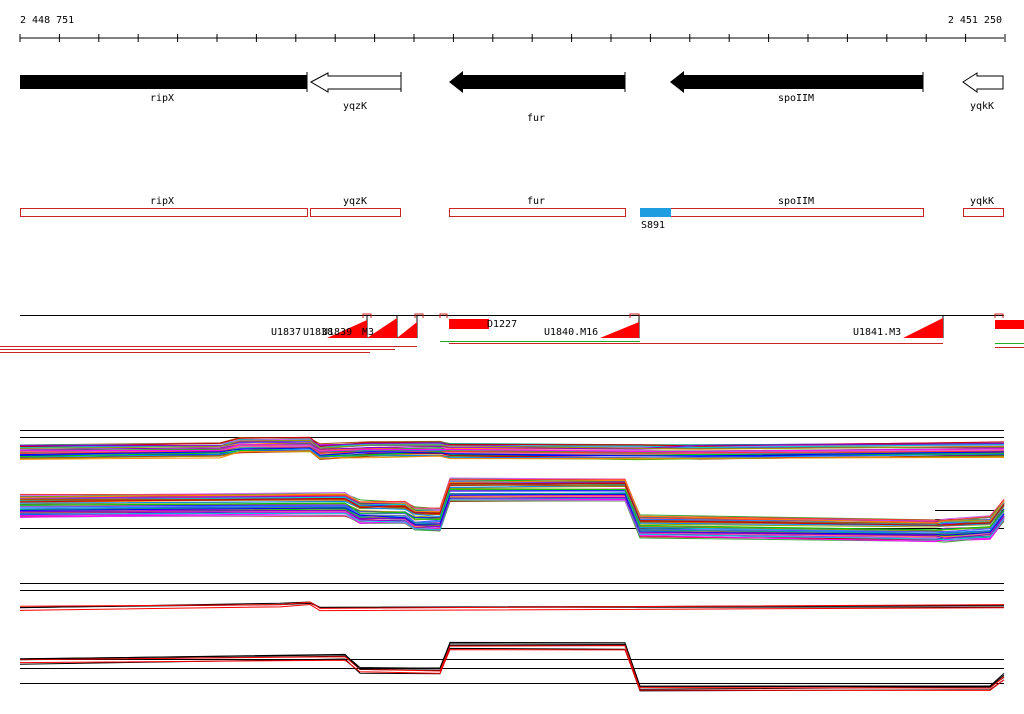 The height and width of the screenshot is (714, 1024). Describe the element at coordinates (797, 82) in the screenshot. I see `gene-arrow-spoiim` at that location.